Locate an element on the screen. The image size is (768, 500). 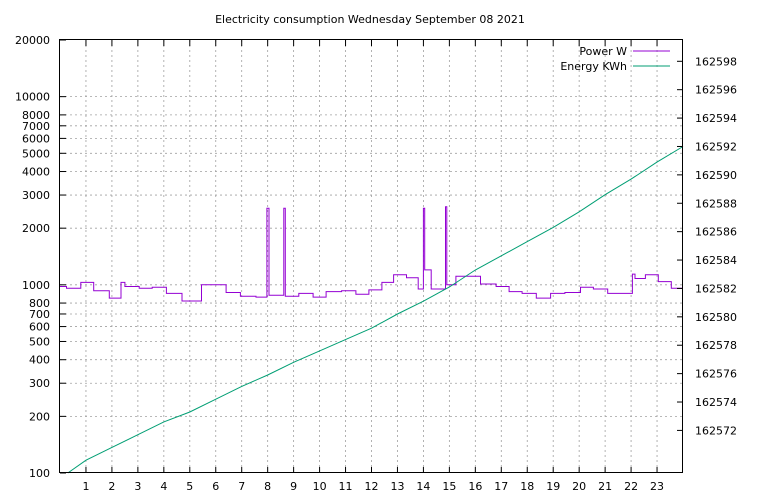
x-tick-label: 15 is located at coordinates (449, 486).